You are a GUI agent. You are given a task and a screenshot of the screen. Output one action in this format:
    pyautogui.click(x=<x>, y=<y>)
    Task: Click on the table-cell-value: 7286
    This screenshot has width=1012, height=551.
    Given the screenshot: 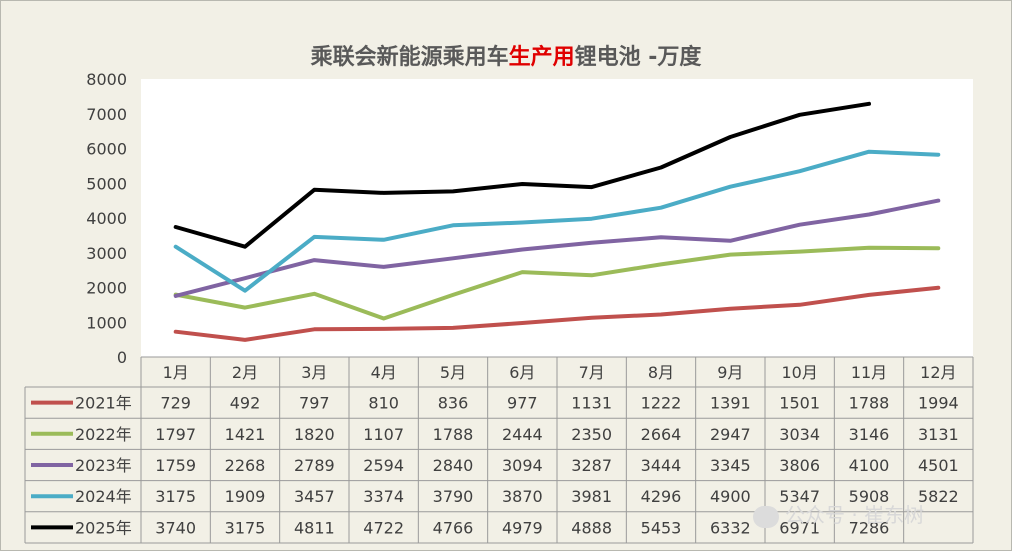 What is the action you would take?
    pyautogui.click(x=869, y=527)
    